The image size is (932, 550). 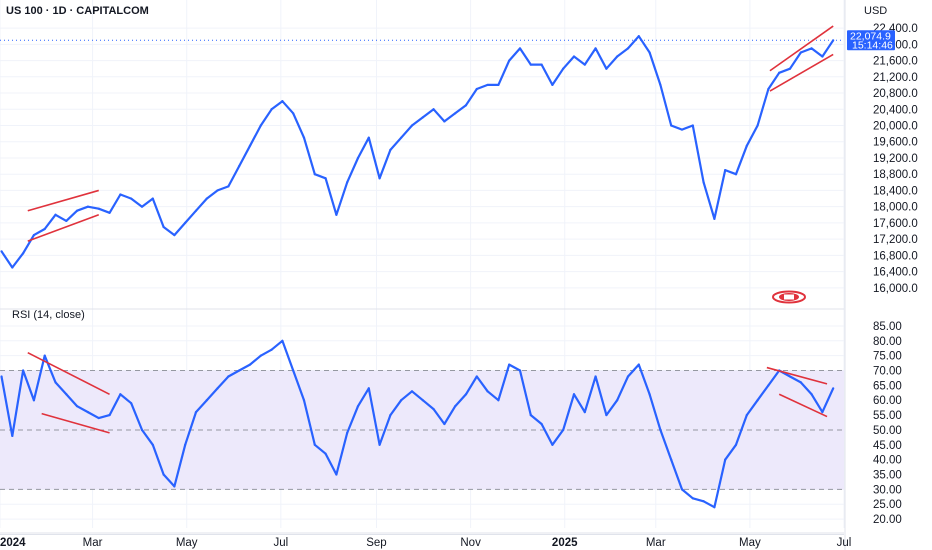 What do you see at coordinates (887, 431) in the screenshot?
I see `rsi-tick-label: 50.00` at bounding box center [887, 431].